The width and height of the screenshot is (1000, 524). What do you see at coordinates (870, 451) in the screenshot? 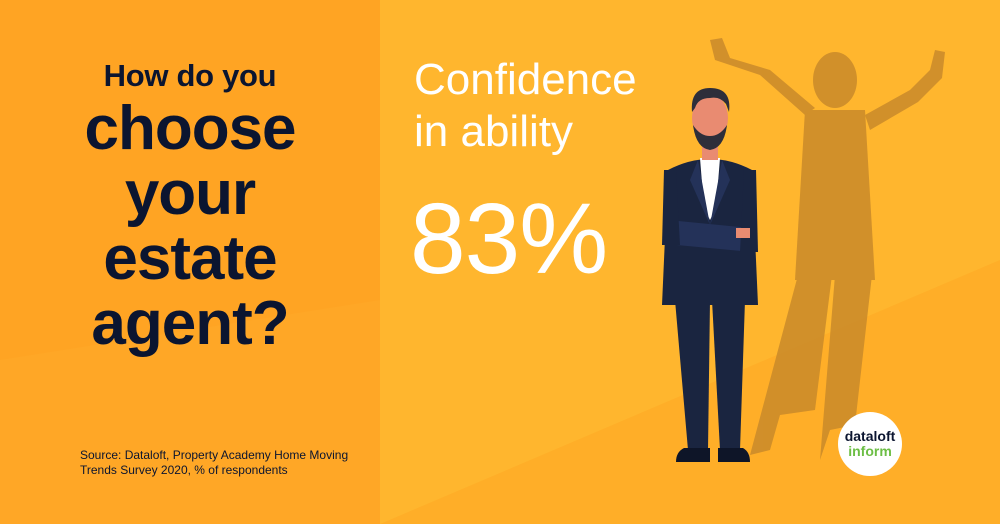
I see `logo-word-inform: inform` at bounding box center [870, 451].